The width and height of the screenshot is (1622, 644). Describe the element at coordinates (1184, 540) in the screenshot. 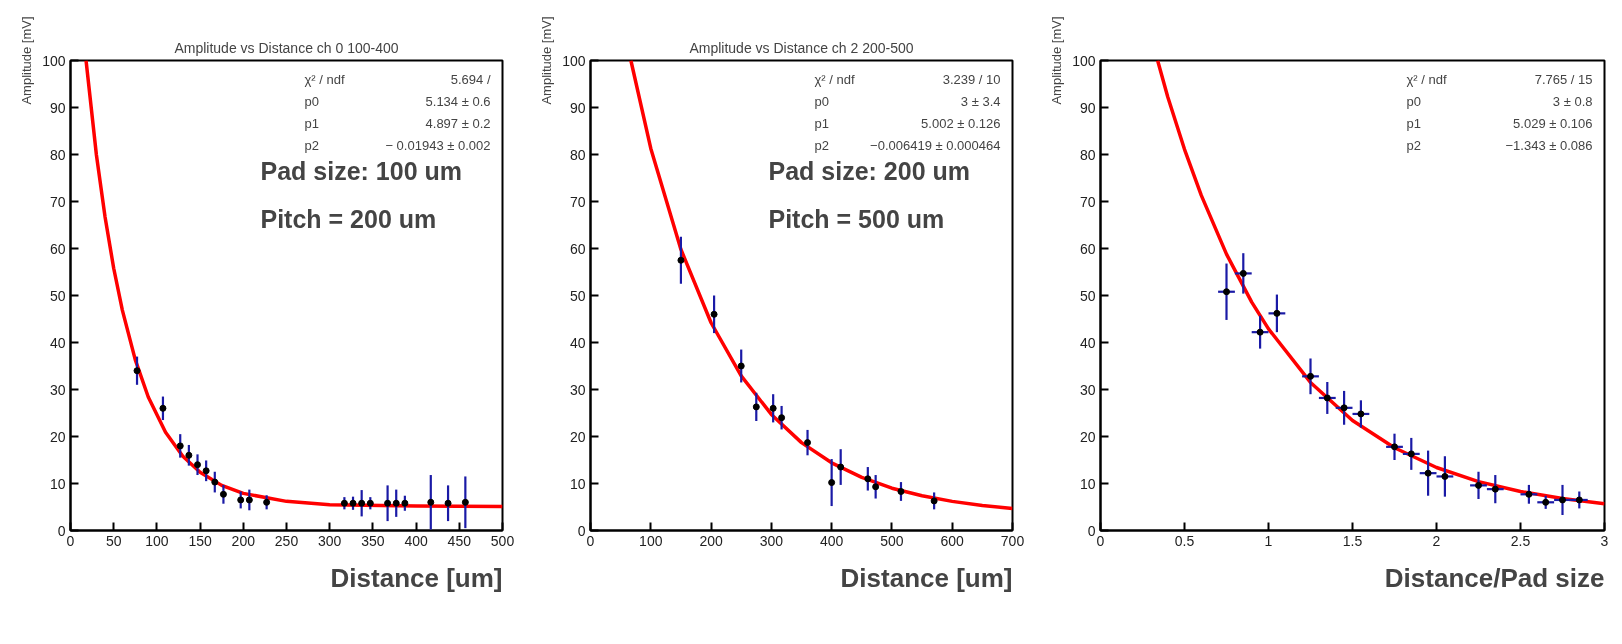

I see `x-tick-label: 0.5` at that location.